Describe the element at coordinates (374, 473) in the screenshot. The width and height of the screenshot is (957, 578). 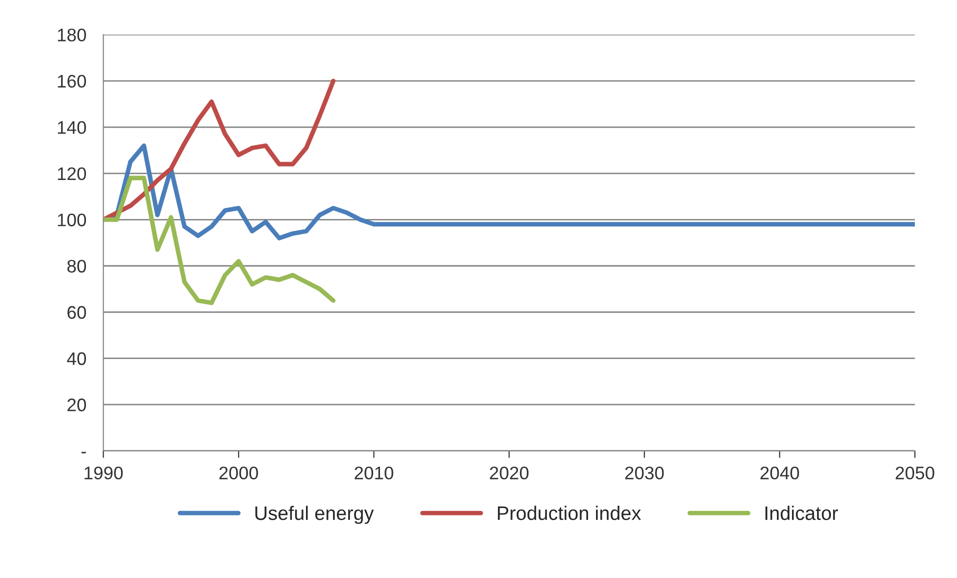
I see `x-tick-label: 2010` at that location.